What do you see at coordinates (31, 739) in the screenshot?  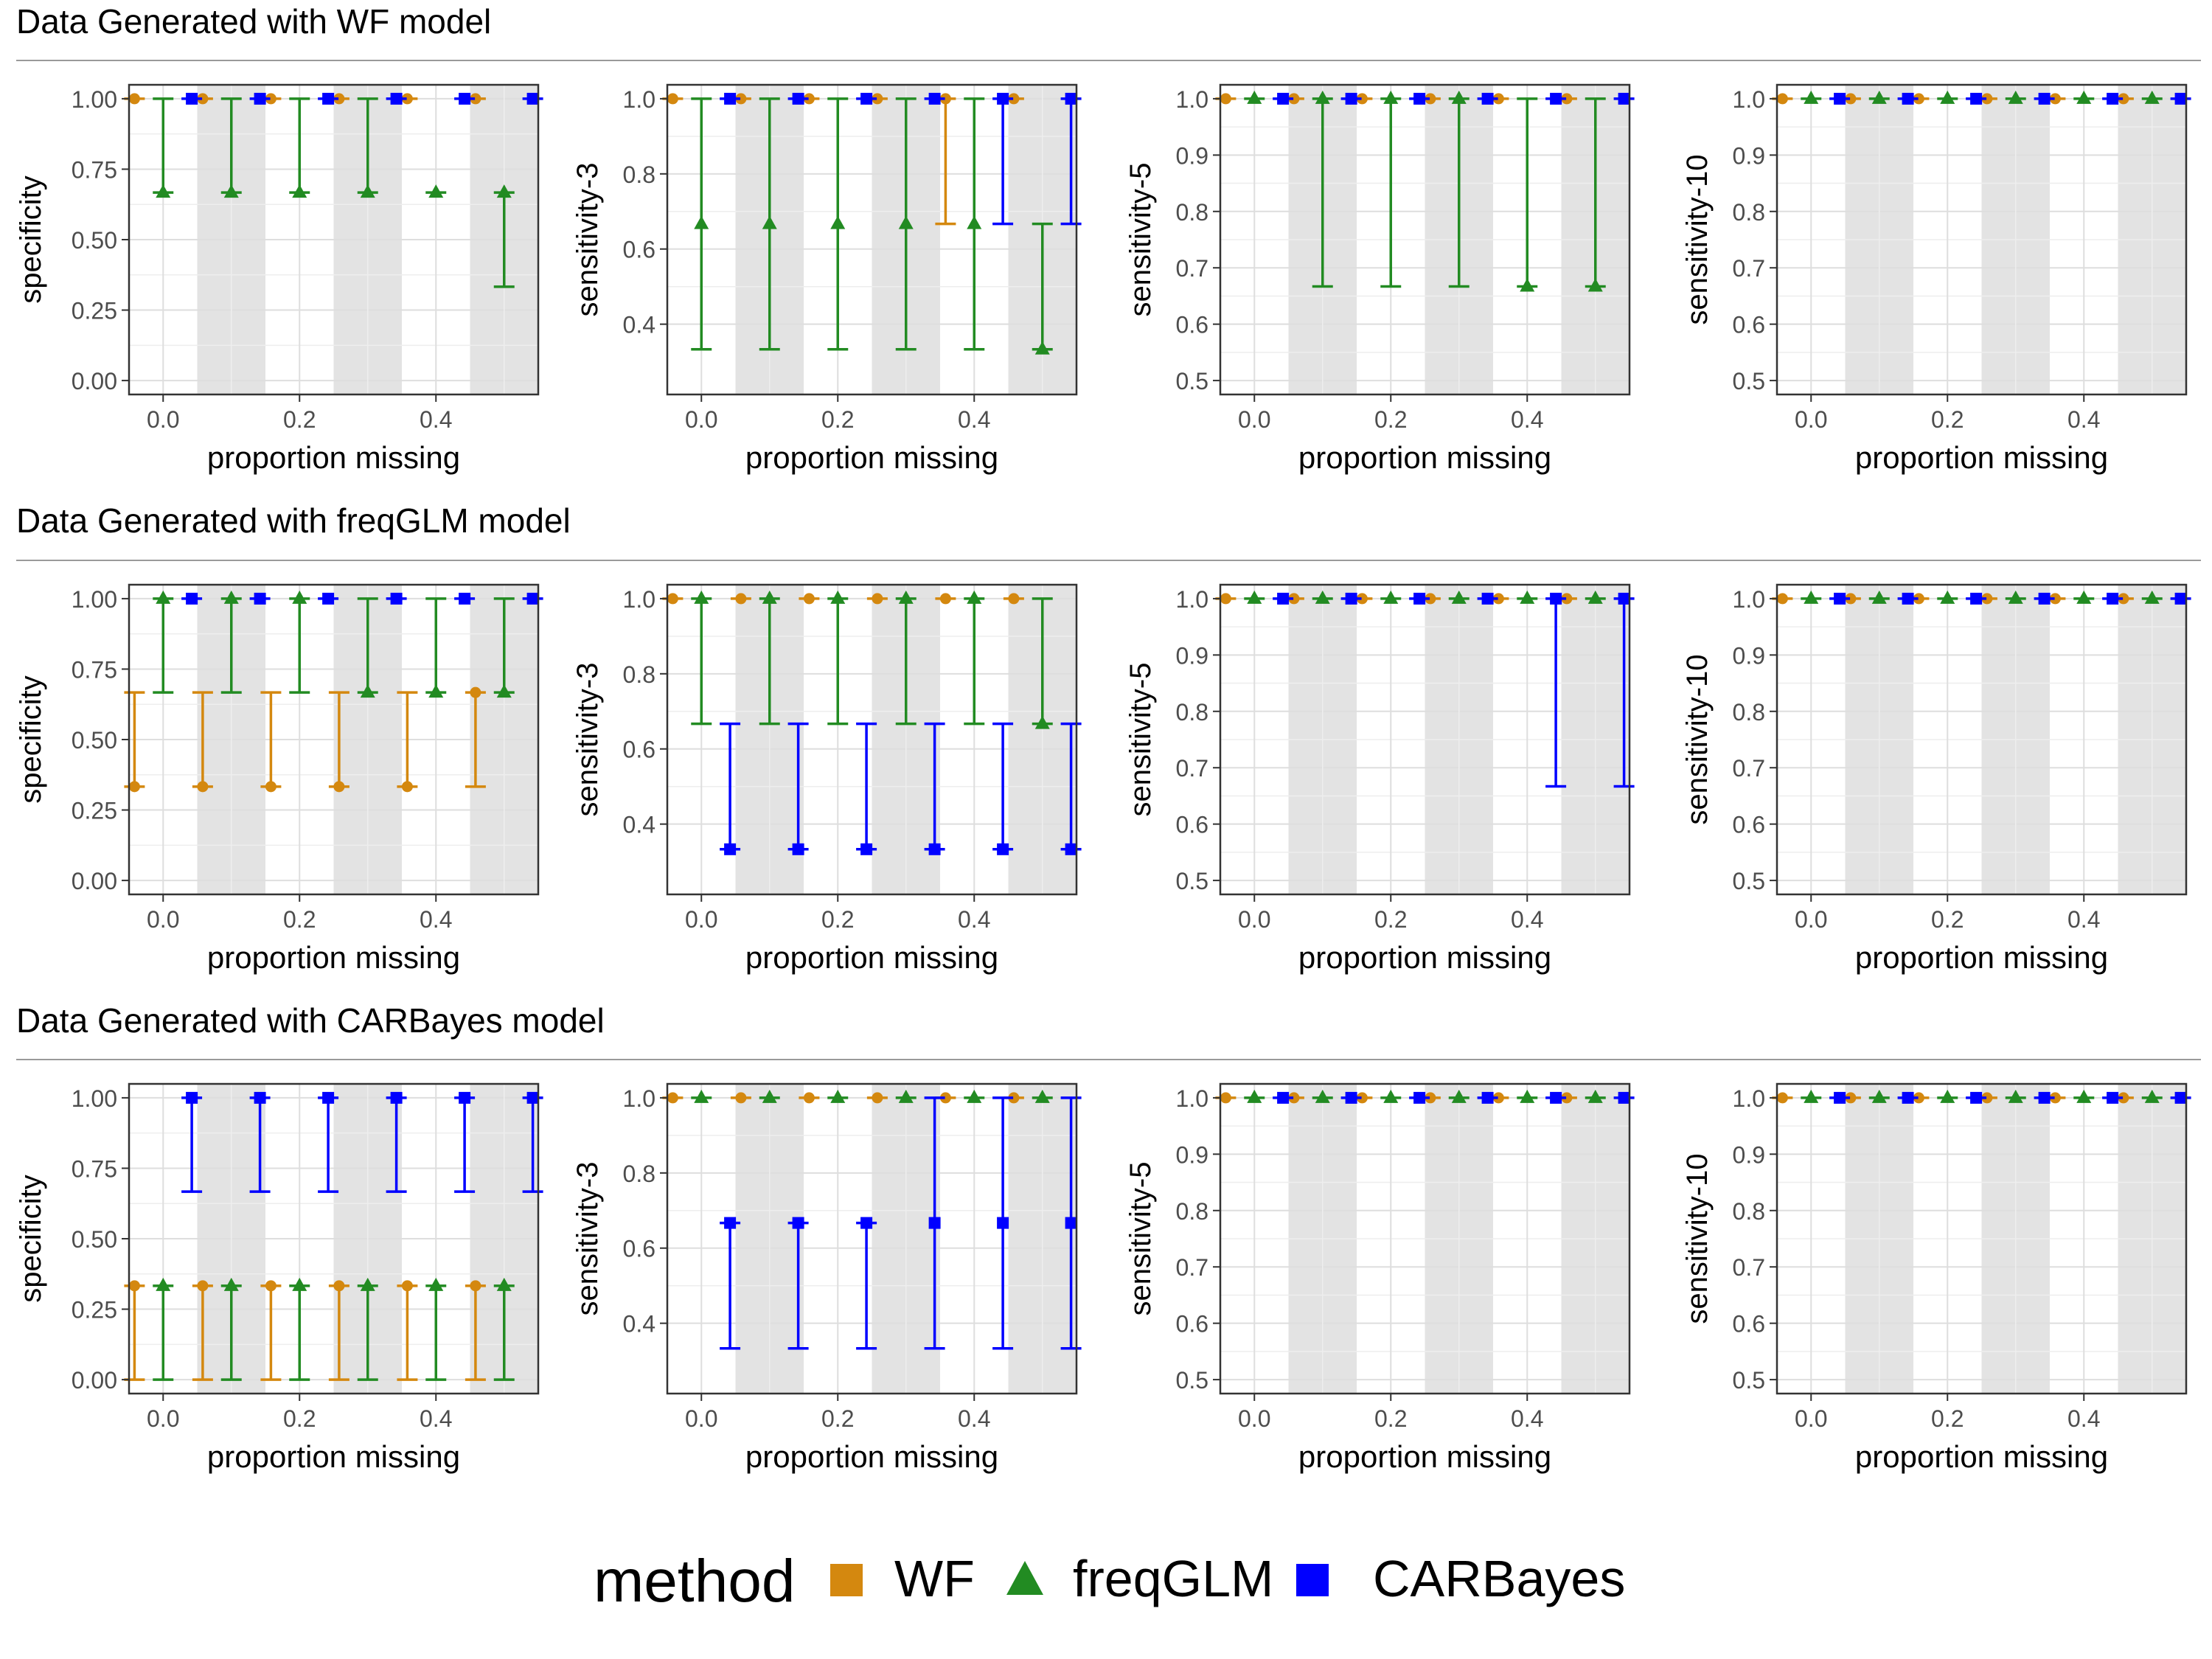 I see `y-axis-title: specificity` at bounding box center [31, 739].